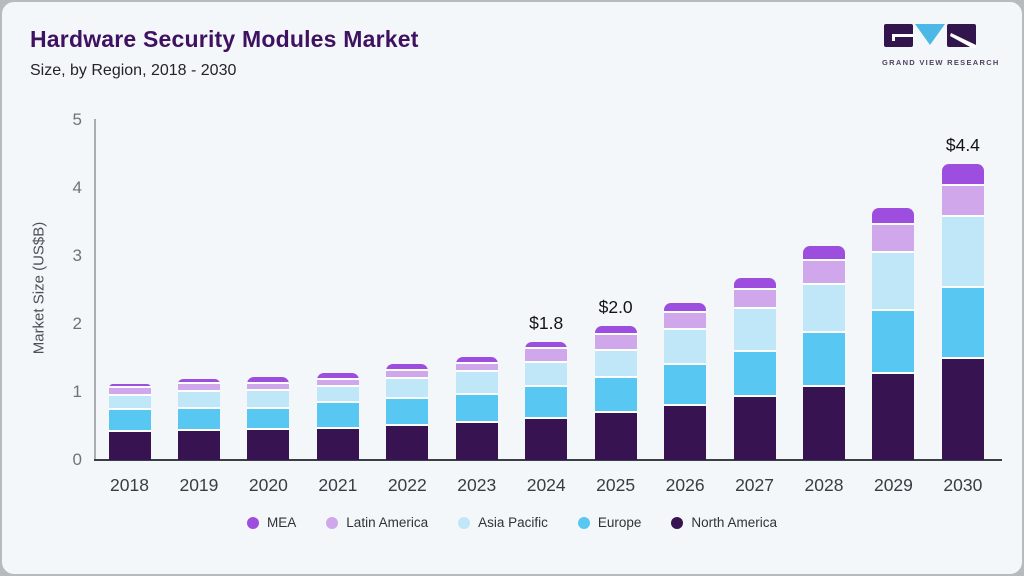  Describe the element at coordinates (754, 374) in the screenshot. I see `bar-segment-europe-2027` at that location.